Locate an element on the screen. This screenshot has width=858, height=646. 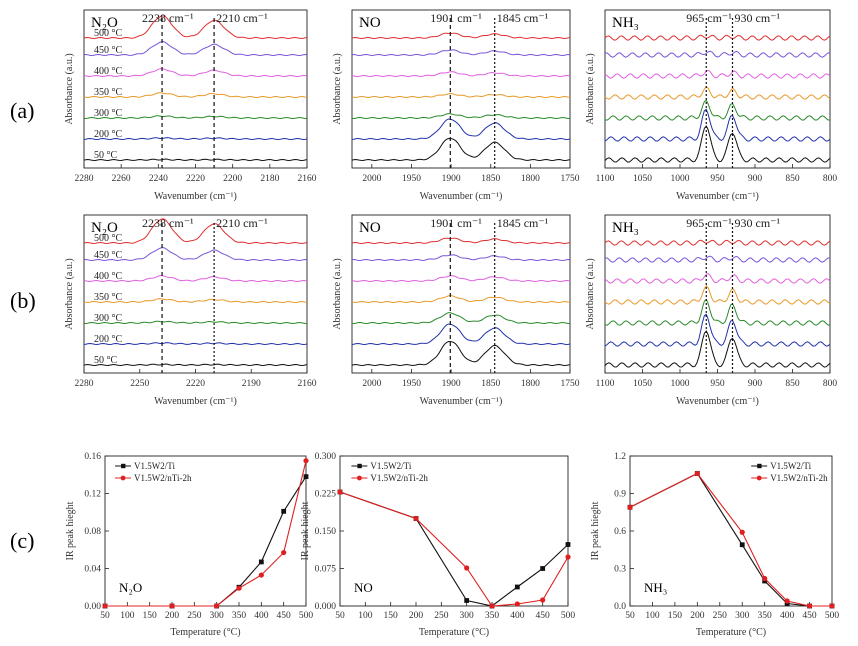
x-tick-label: 2000 is located at coordinates (371, 179).